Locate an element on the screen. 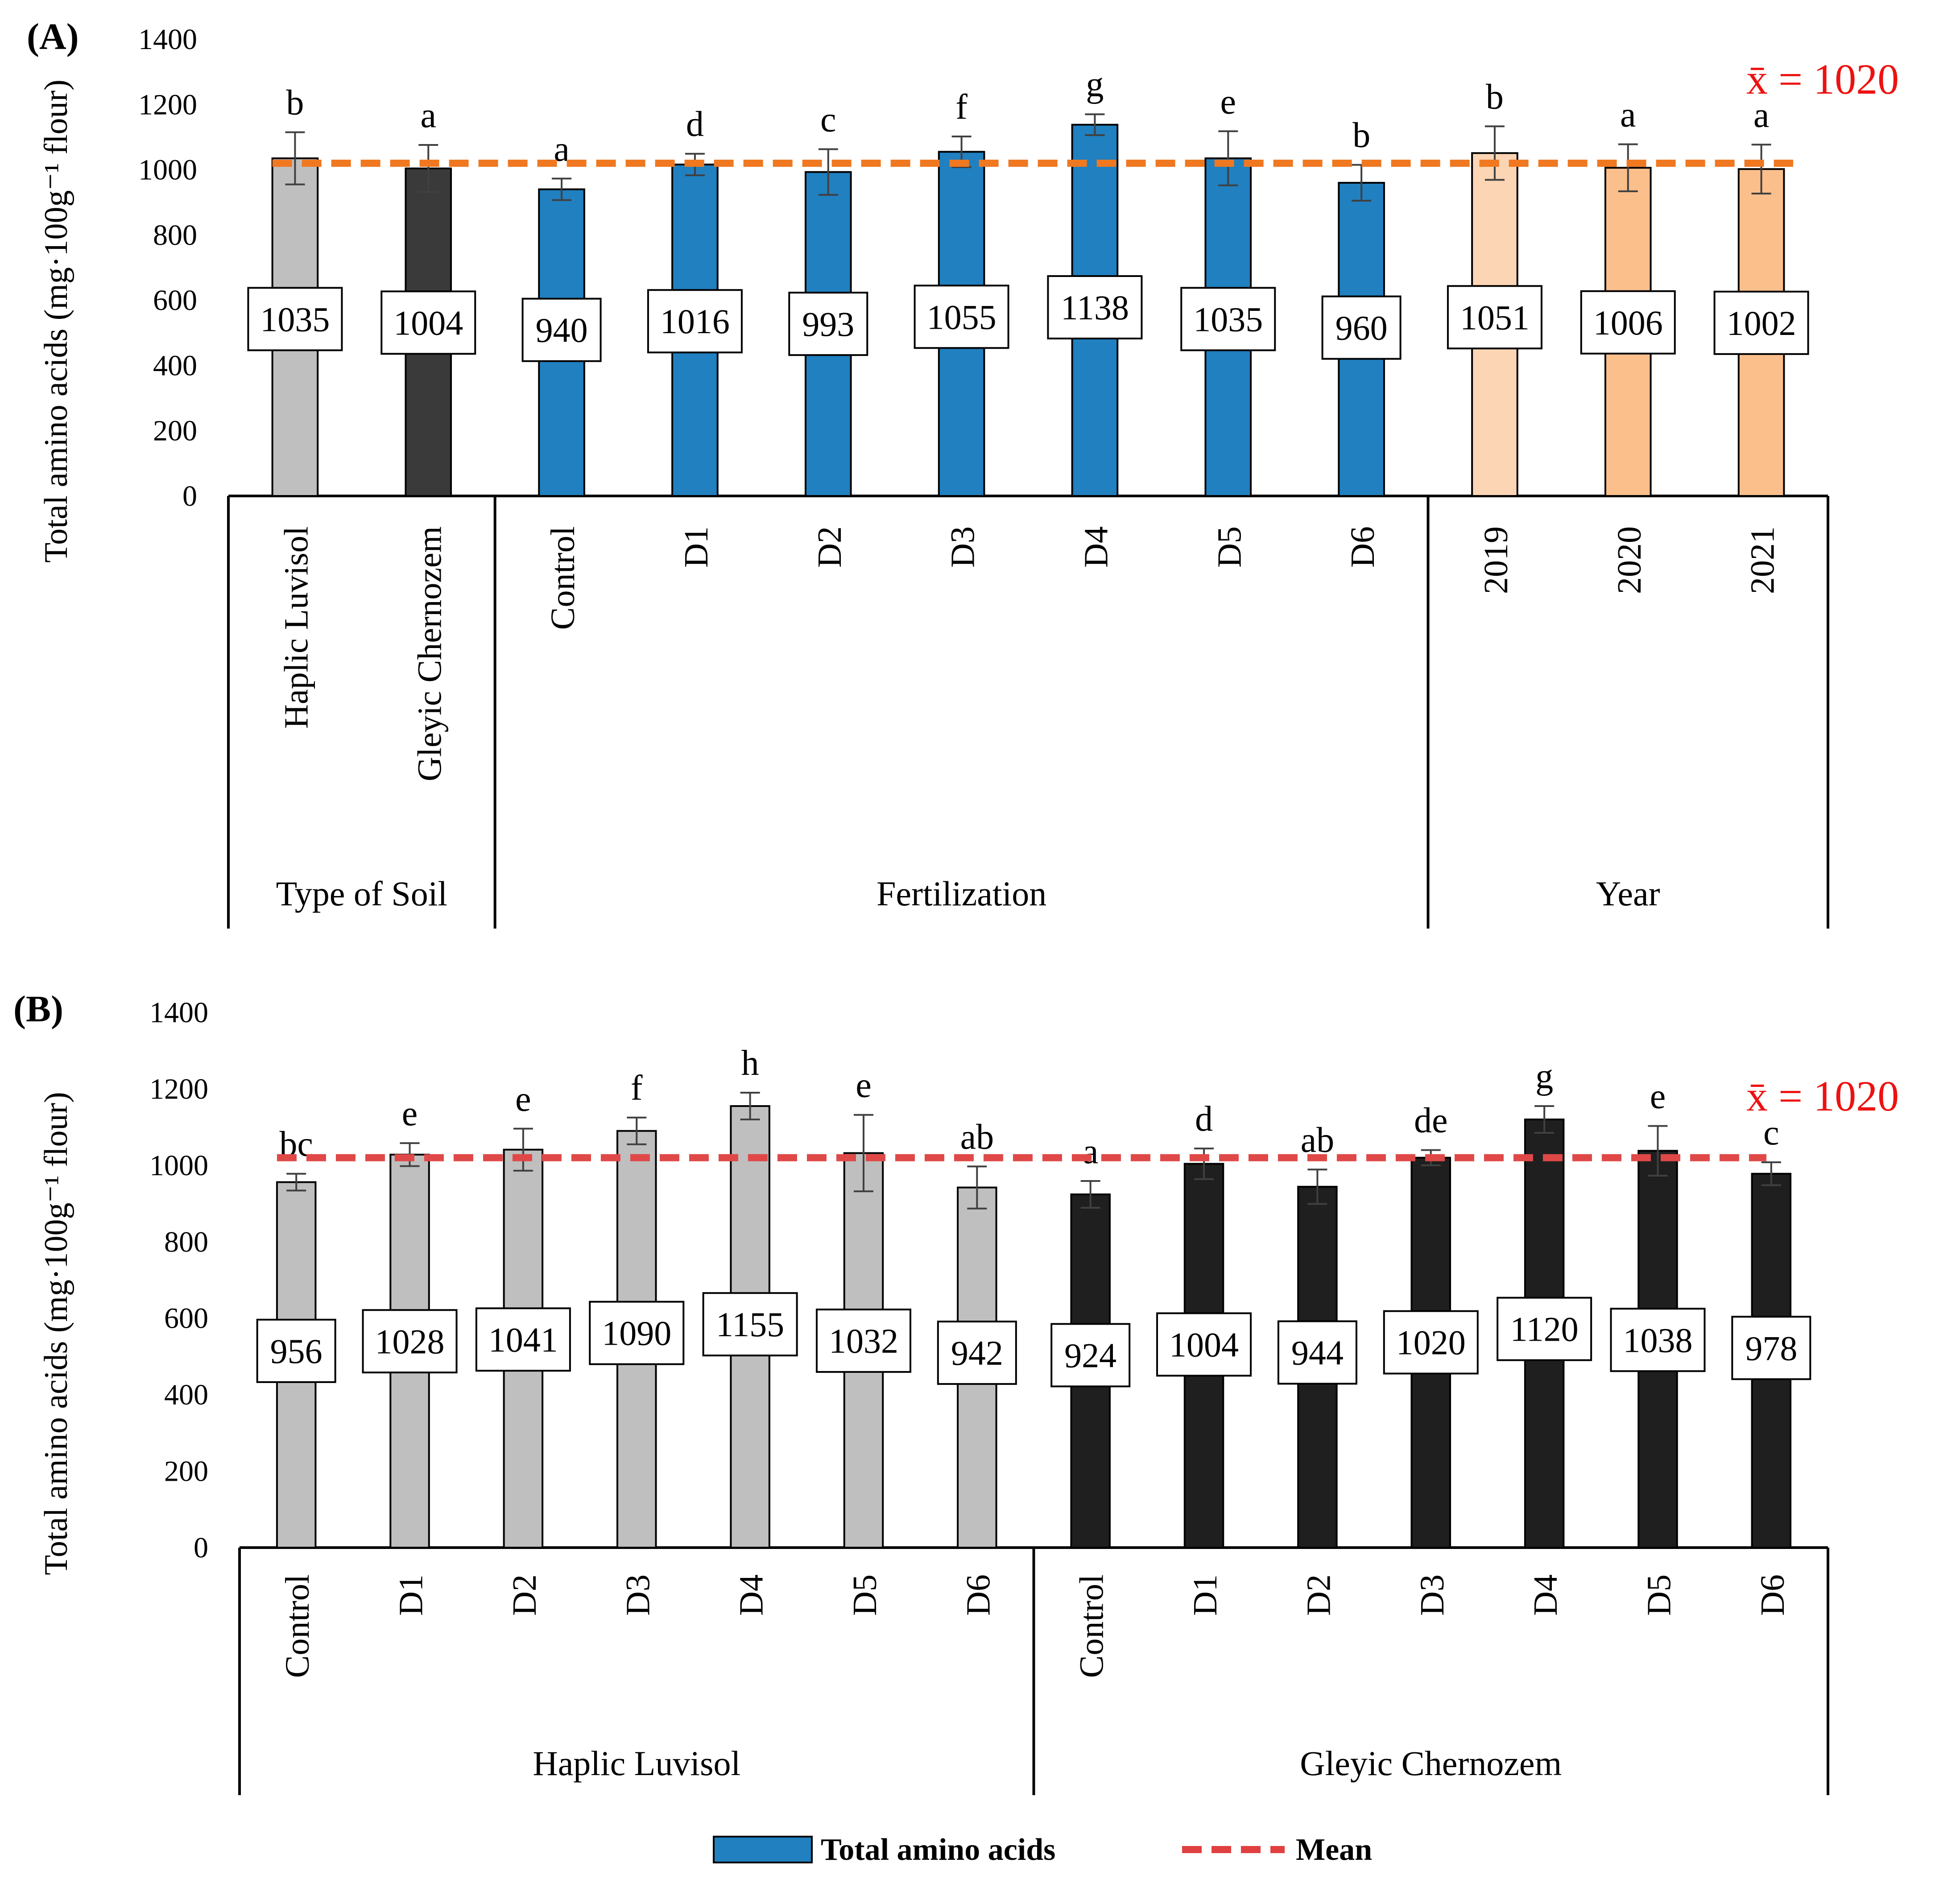 The image size is (1960, 1883). legend: Total amino acids Mean is located at coordinates (1042, 1850).